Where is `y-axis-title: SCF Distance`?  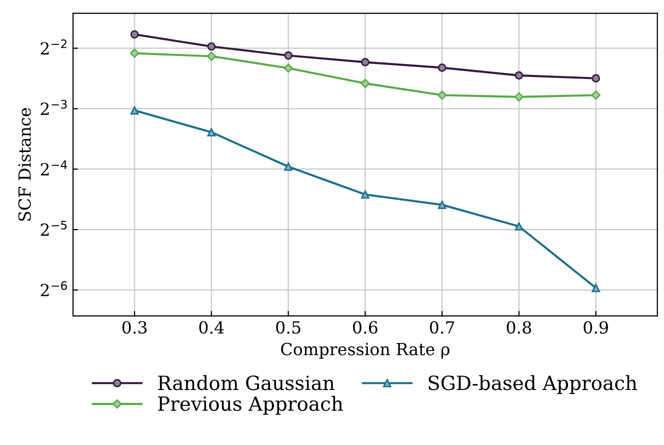
y-axis-title: SCF Distance is located at coordinates (24, 164).